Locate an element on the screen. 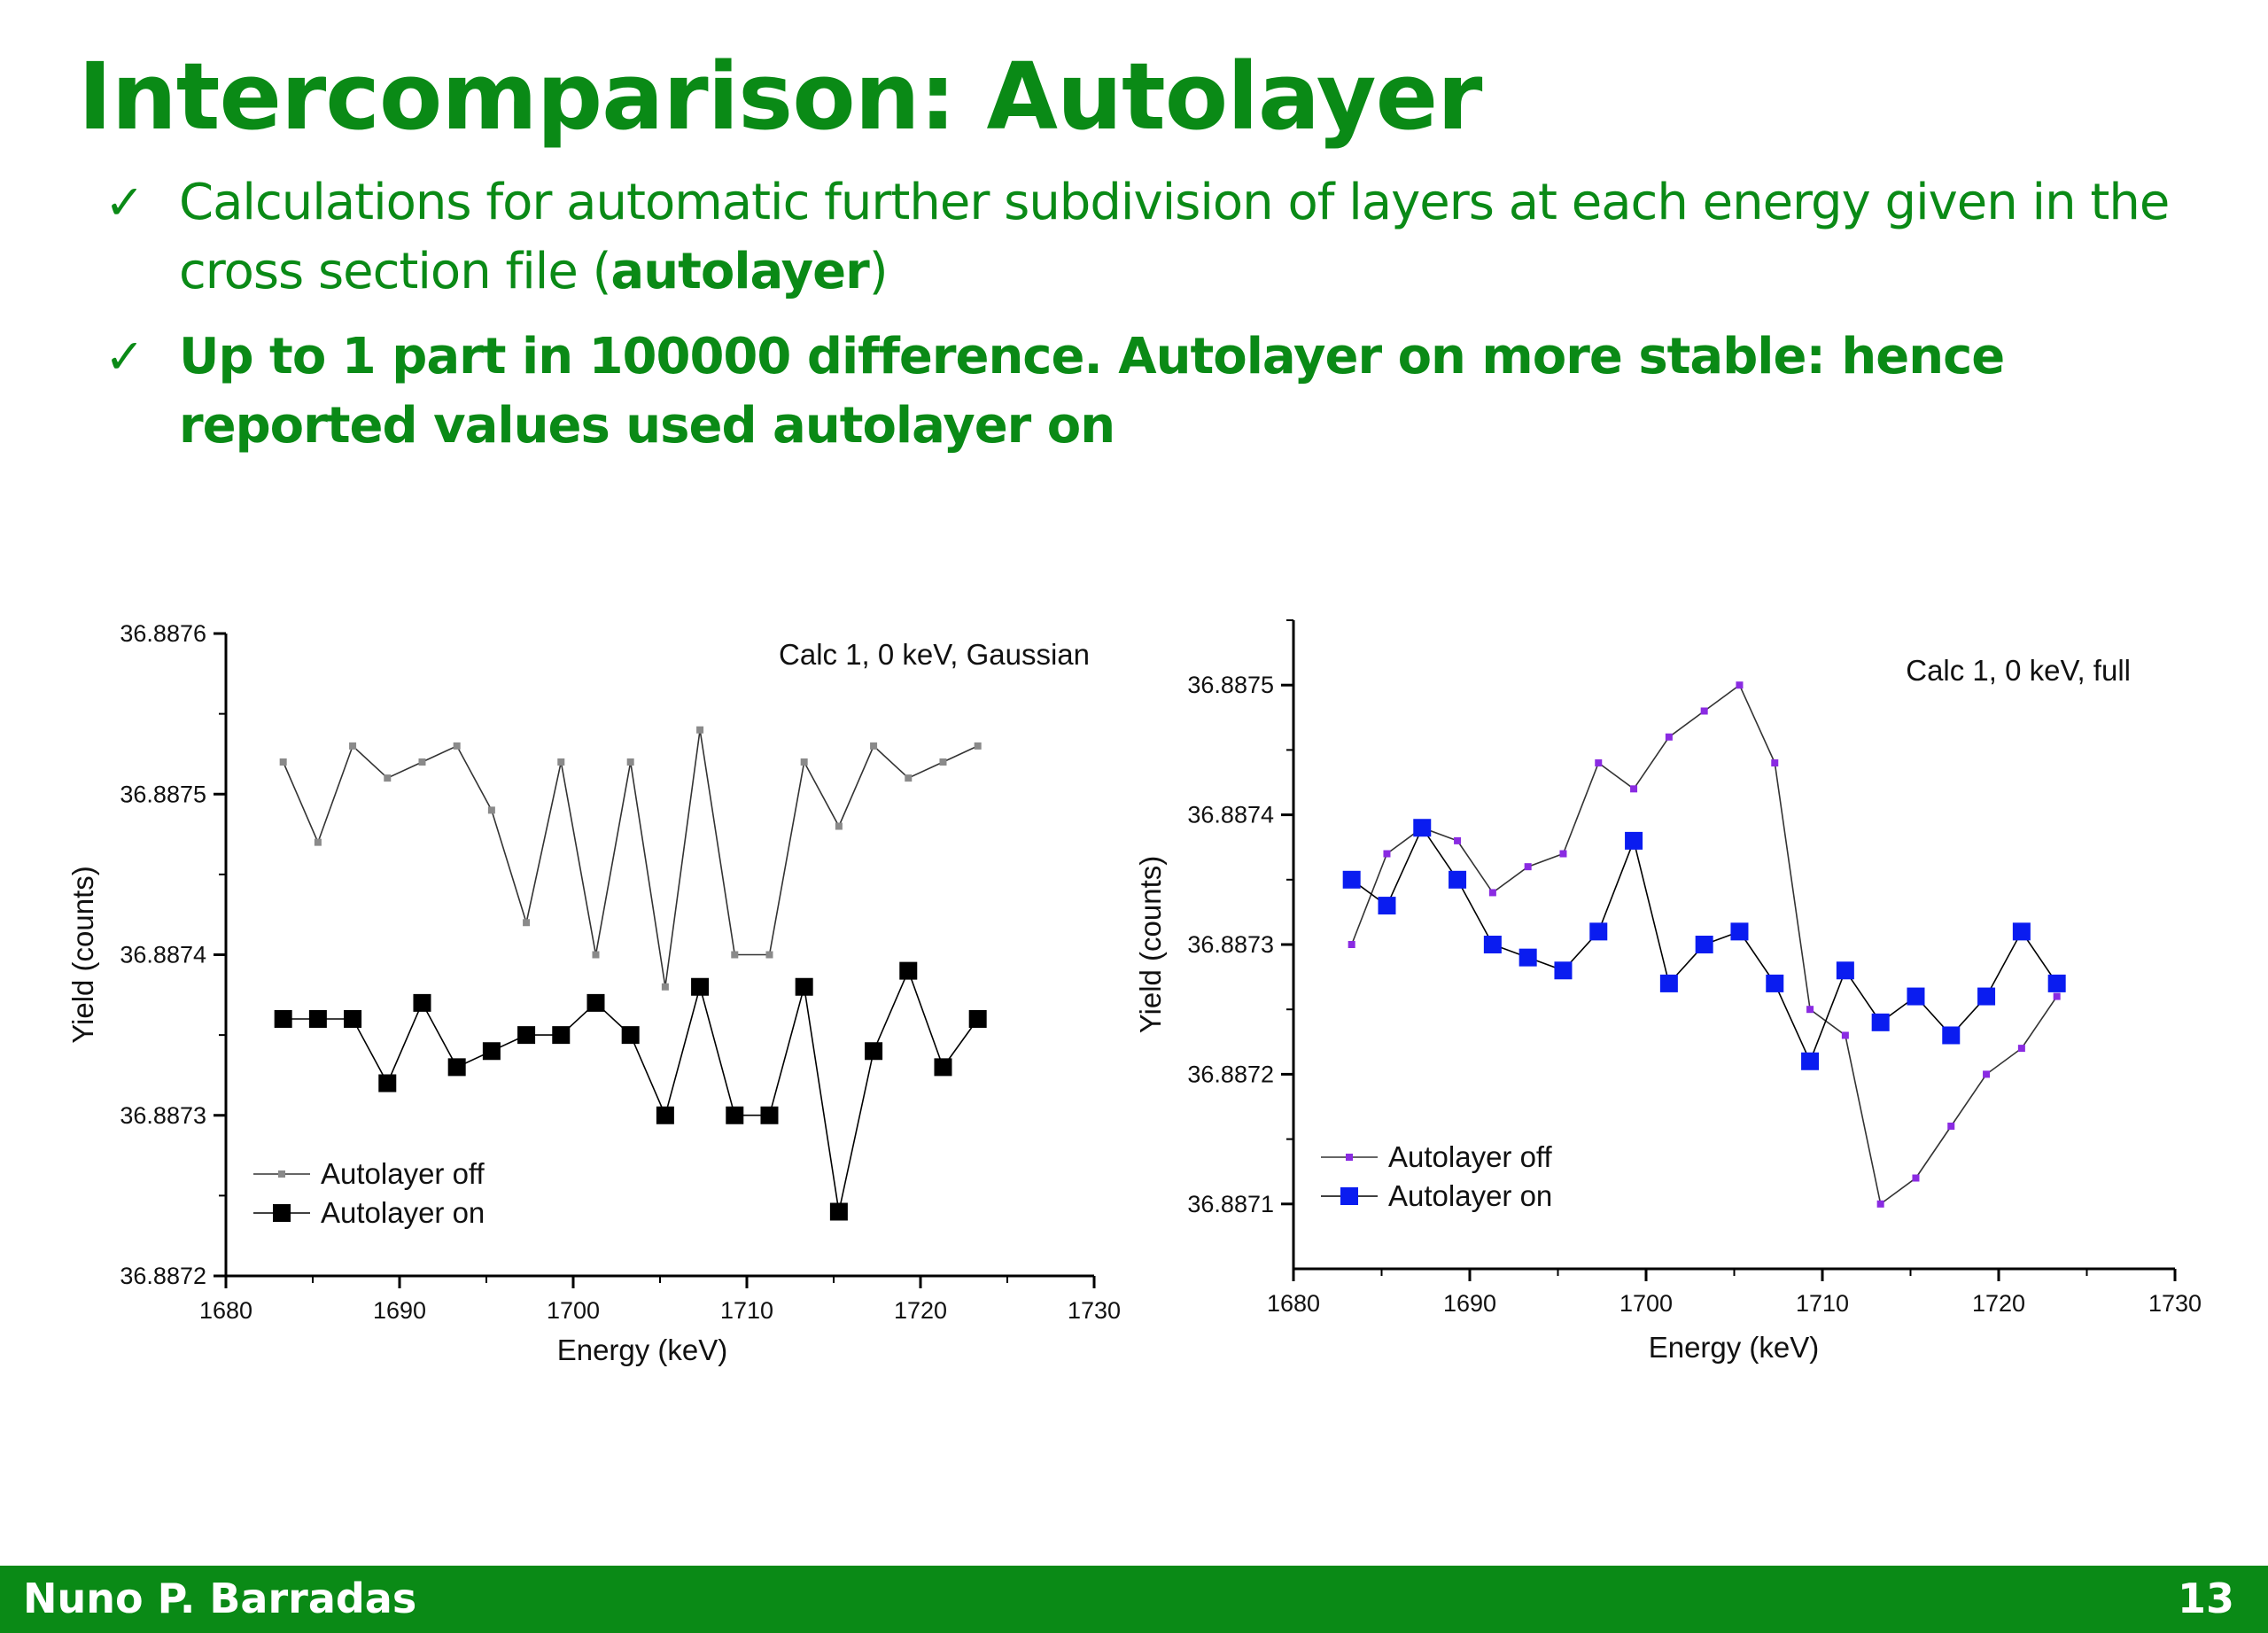  x-tick-label: 1680 is located at coordinates (1293, 1303).